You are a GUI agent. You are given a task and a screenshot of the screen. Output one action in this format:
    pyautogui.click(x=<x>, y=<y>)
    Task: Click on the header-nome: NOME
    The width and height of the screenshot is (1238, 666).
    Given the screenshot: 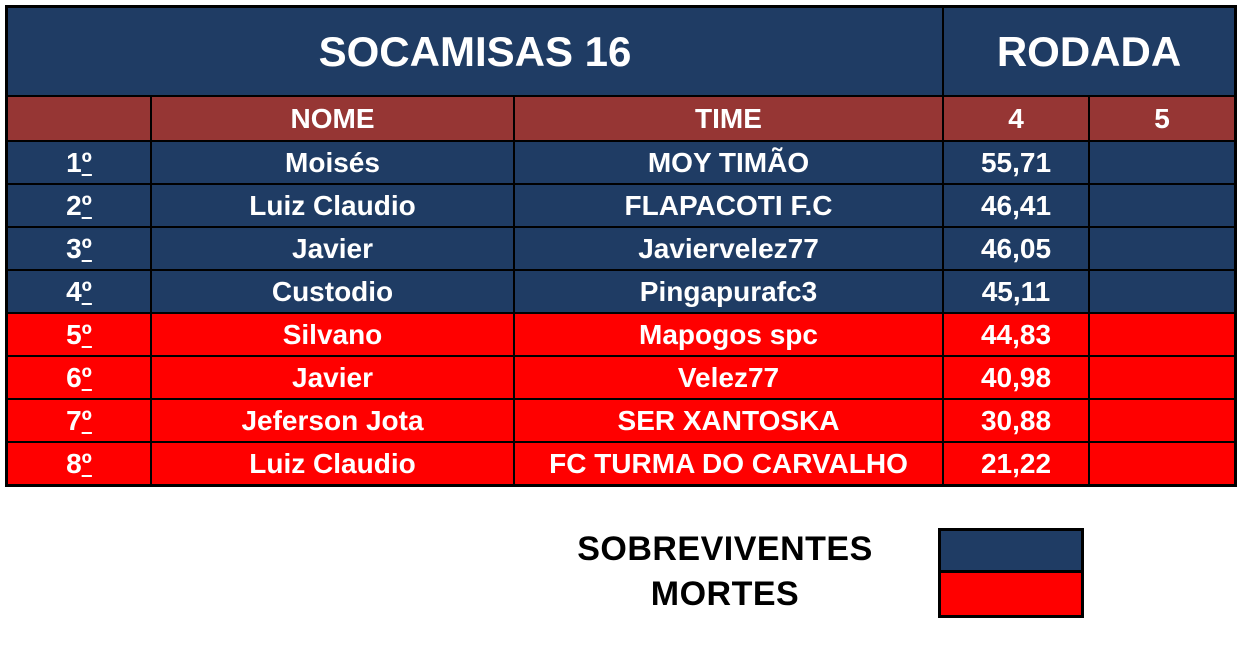 What is the action you would take?
    pyautogui.click(x=332, y=118)
    